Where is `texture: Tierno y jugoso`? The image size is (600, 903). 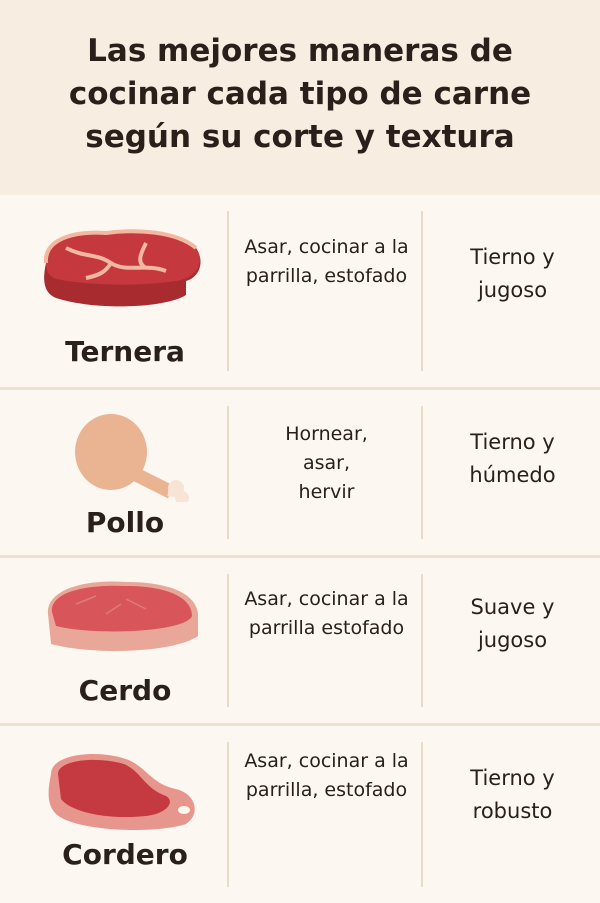
texture: Tierno y jugoso is located at coordinates (512, 273).